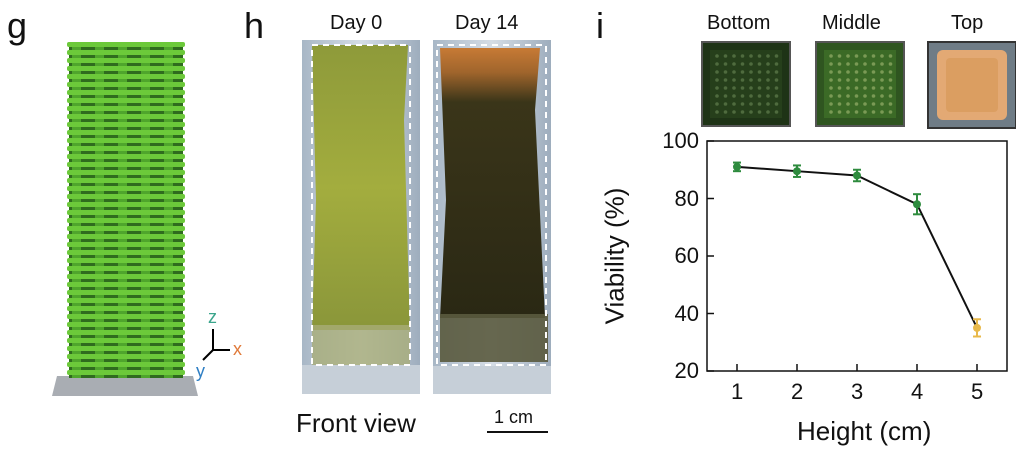 The width and height of the screenshot is (1016, 449). What do you see at coordinates (126, 210) in the screenshot?
I see `tower-body` at bounding box center [126, 210].